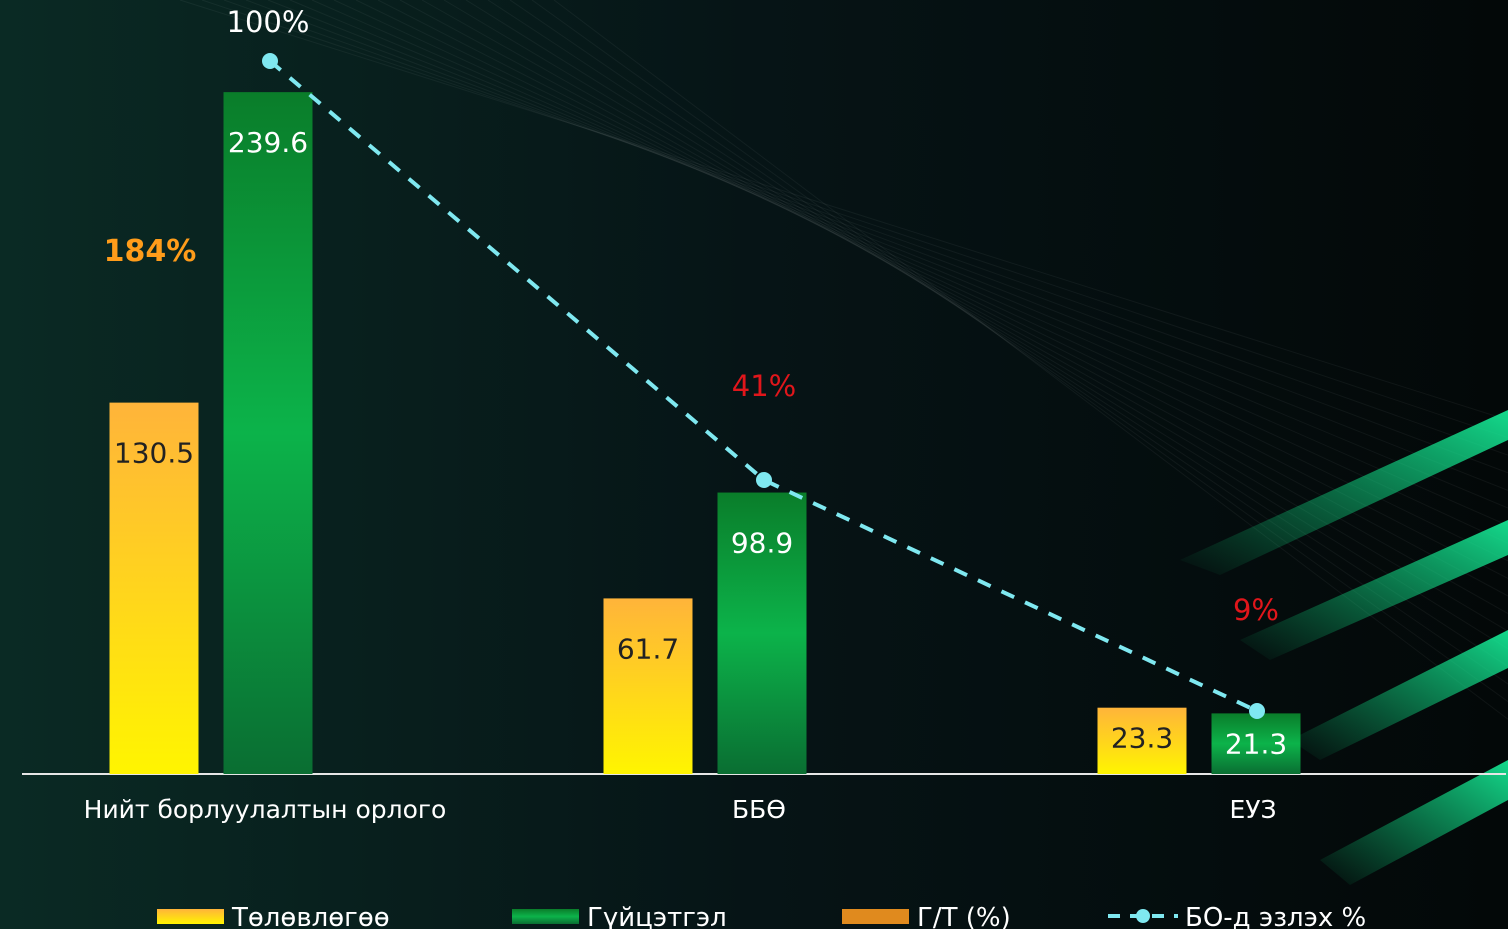  I want to click on share-label-2: 9%, so click(1256, 610).